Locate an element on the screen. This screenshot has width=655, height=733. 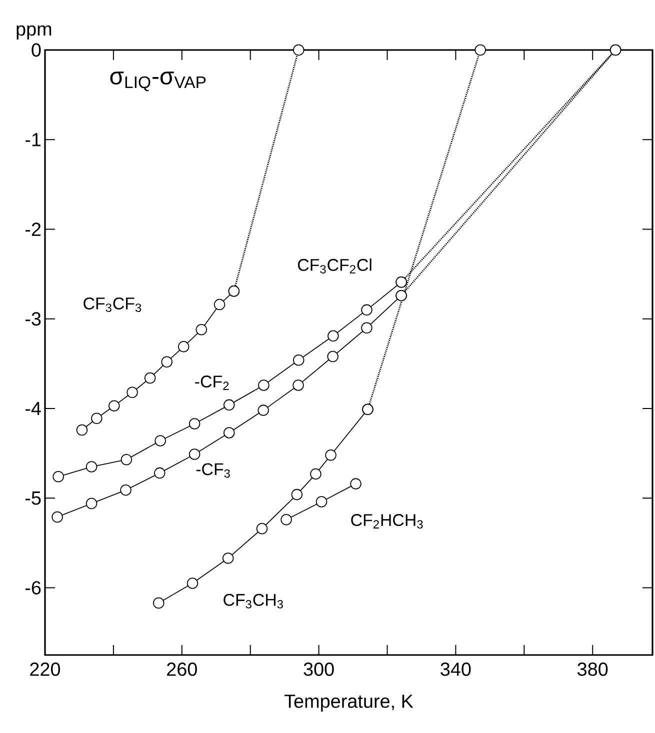
x-tick-label: 260 is located at coordinates (182, 669).